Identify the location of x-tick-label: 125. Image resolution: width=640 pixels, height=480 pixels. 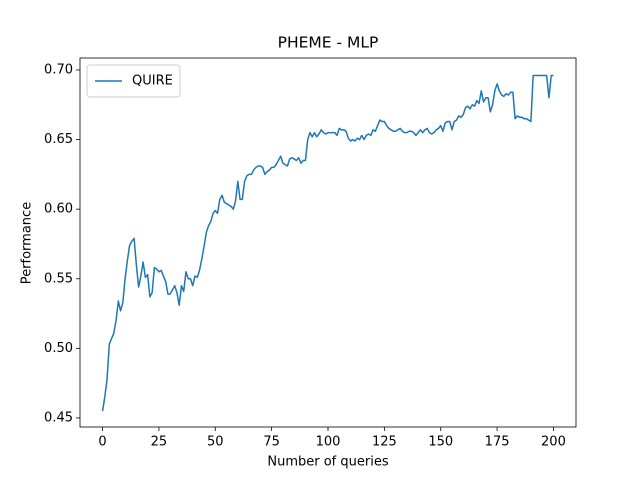
(384, 442).